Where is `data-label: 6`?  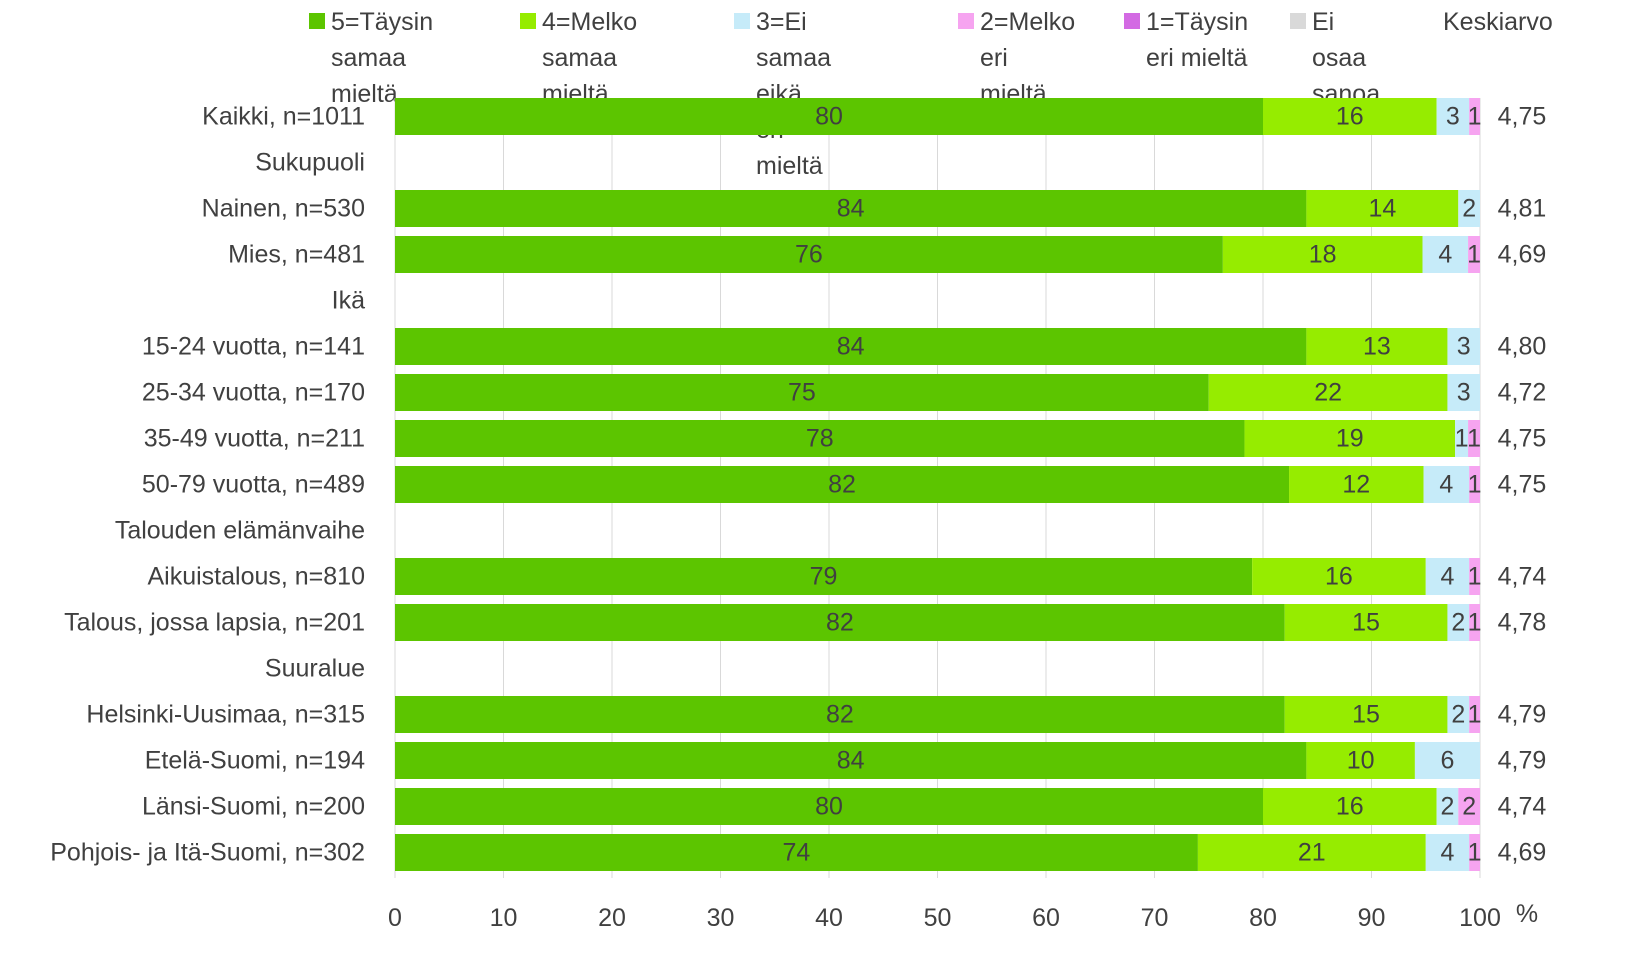
data-label: 6 is located at coordinates (1447, 761).